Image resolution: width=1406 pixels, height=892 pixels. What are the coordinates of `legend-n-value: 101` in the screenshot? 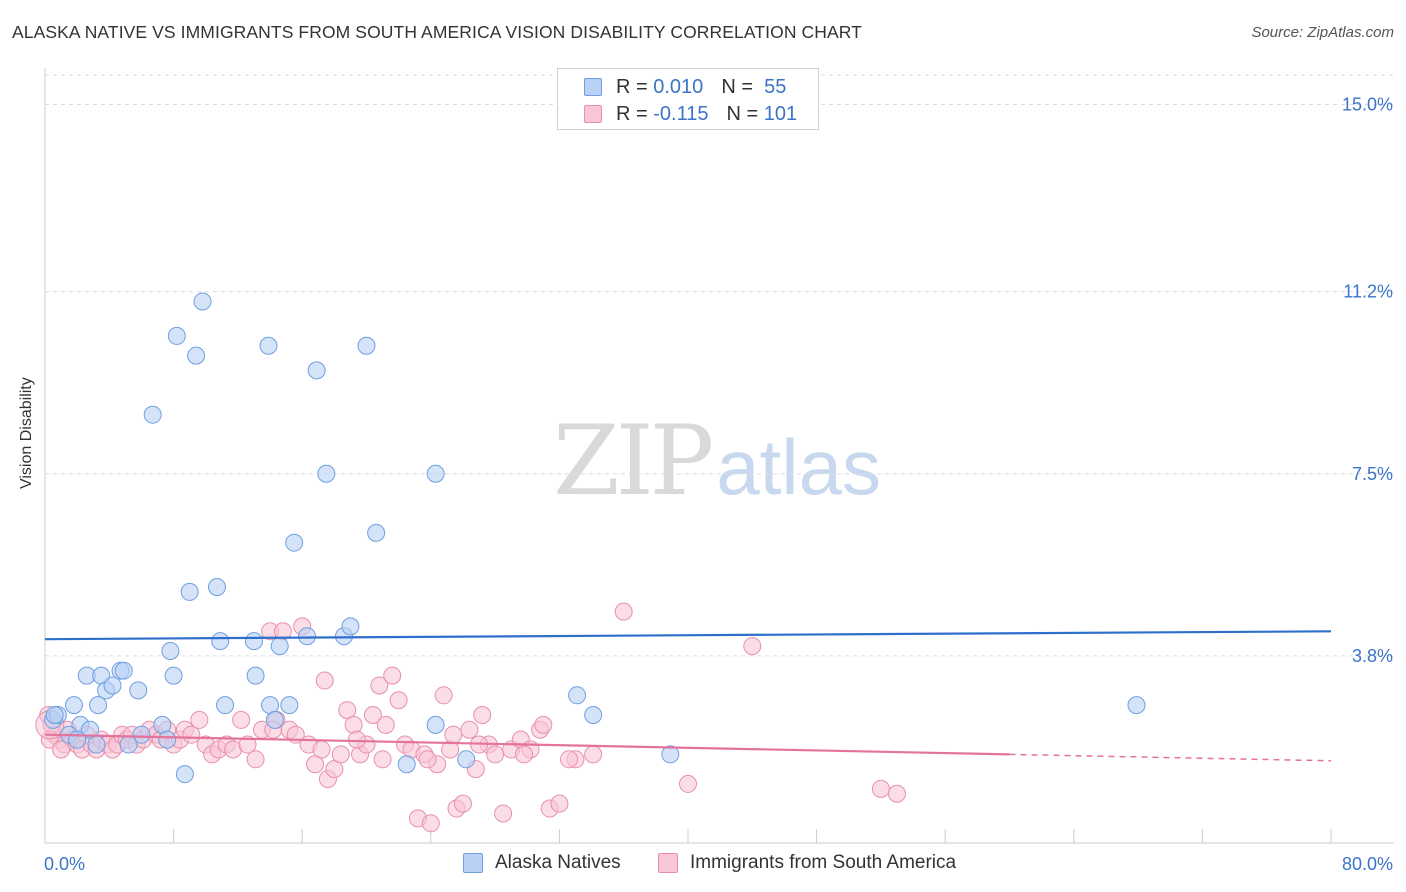 It's located at (780, 113).